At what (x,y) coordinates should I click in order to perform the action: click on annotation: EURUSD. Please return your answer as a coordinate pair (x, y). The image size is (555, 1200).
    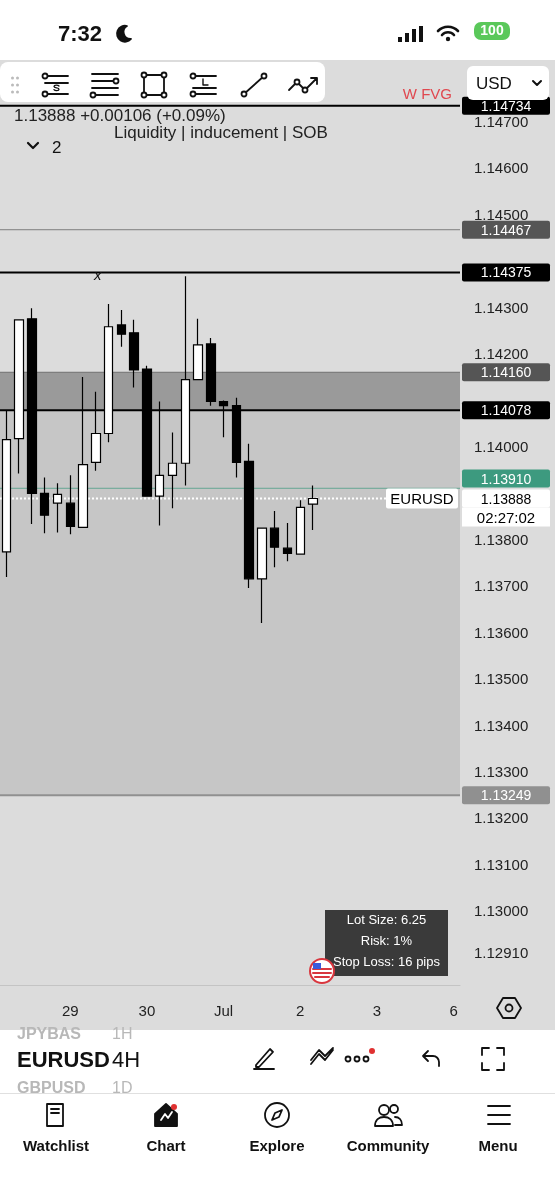
    Looking at the image, I should click on (422, 499).